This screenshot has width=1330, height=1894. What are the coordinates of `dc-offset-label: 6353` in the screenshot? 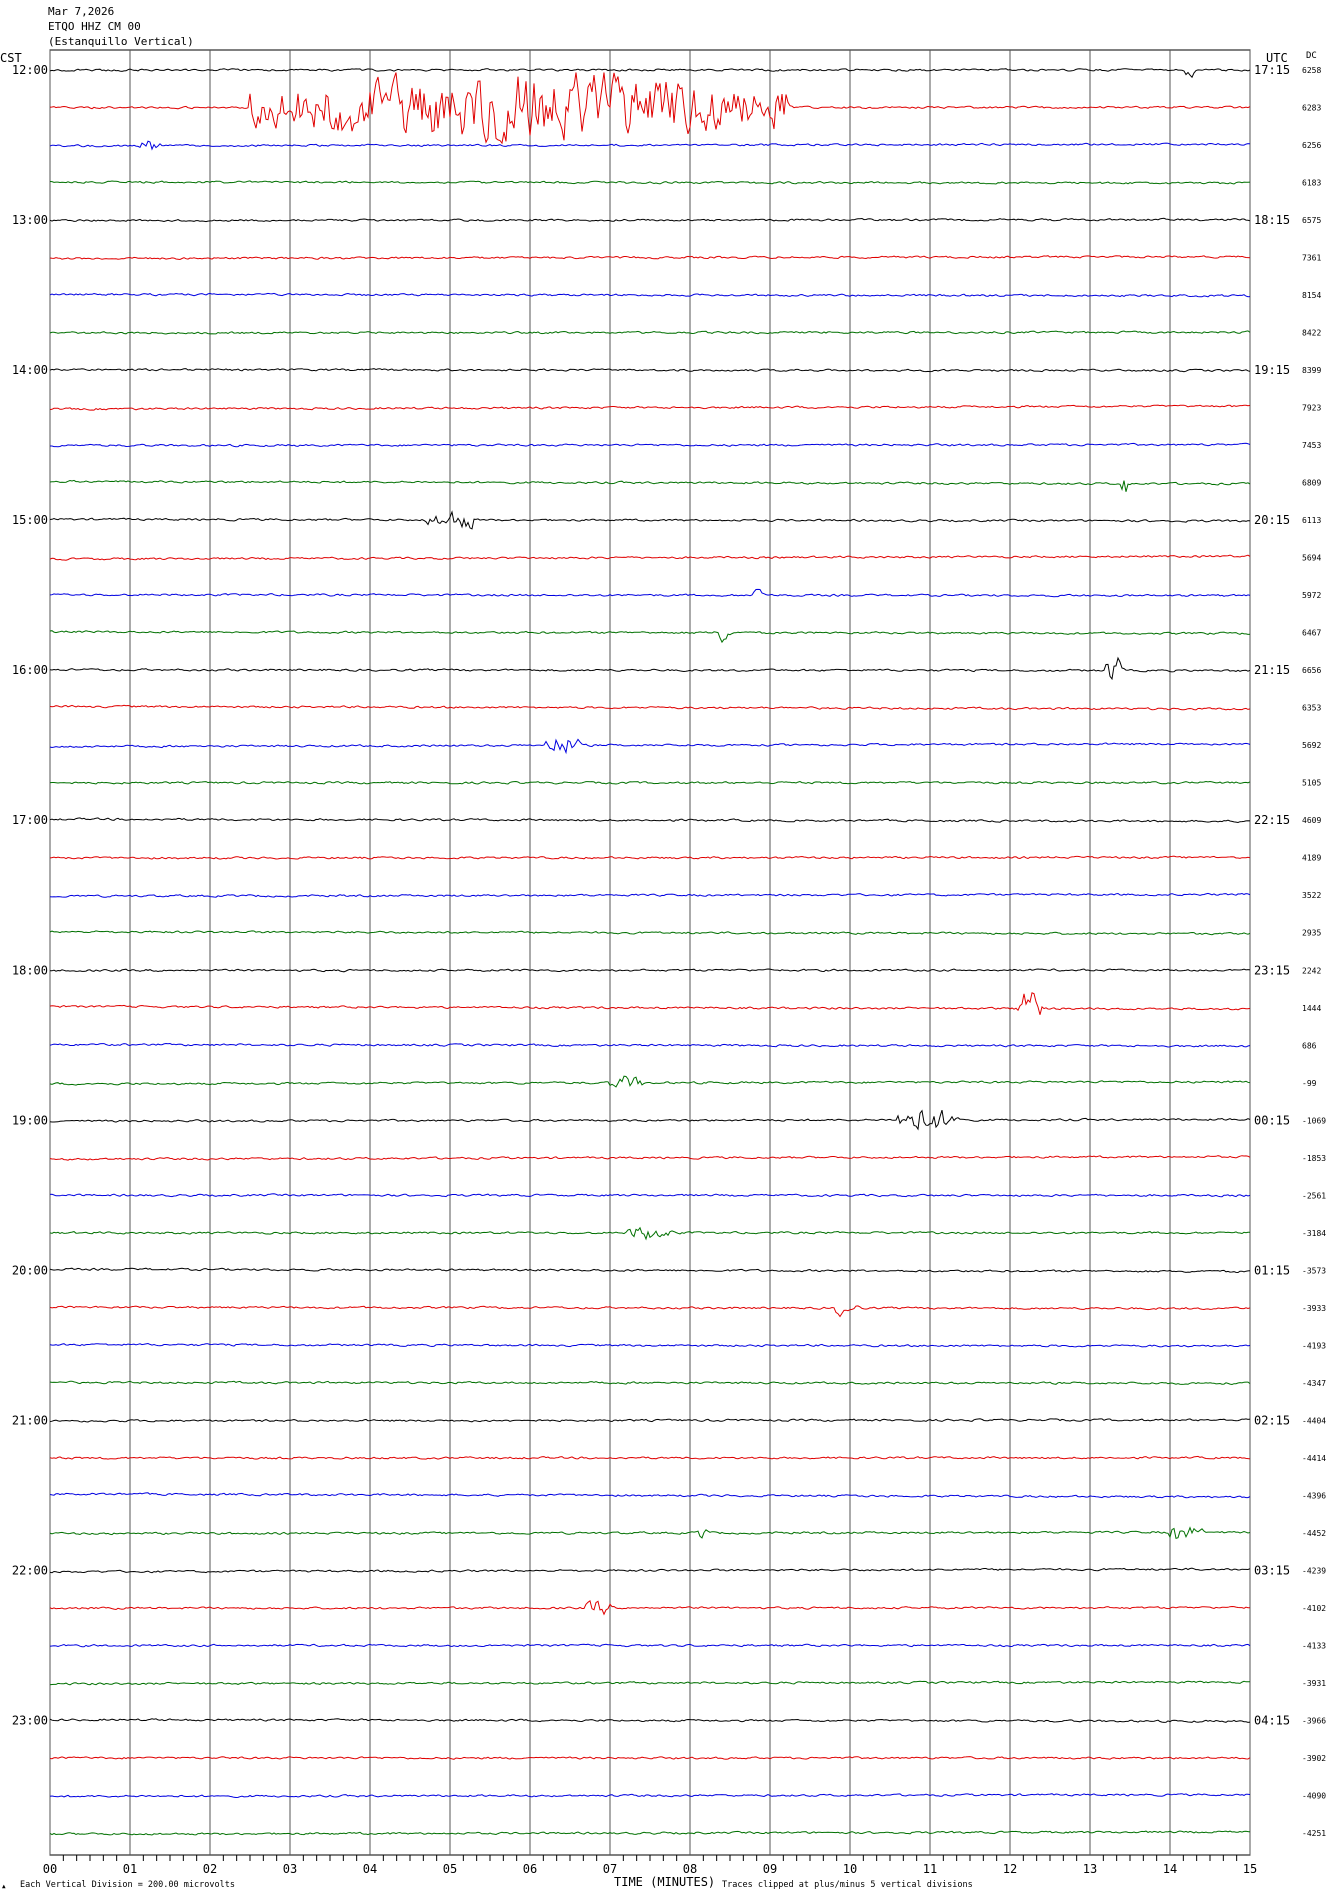 It's located at (1311, 708).